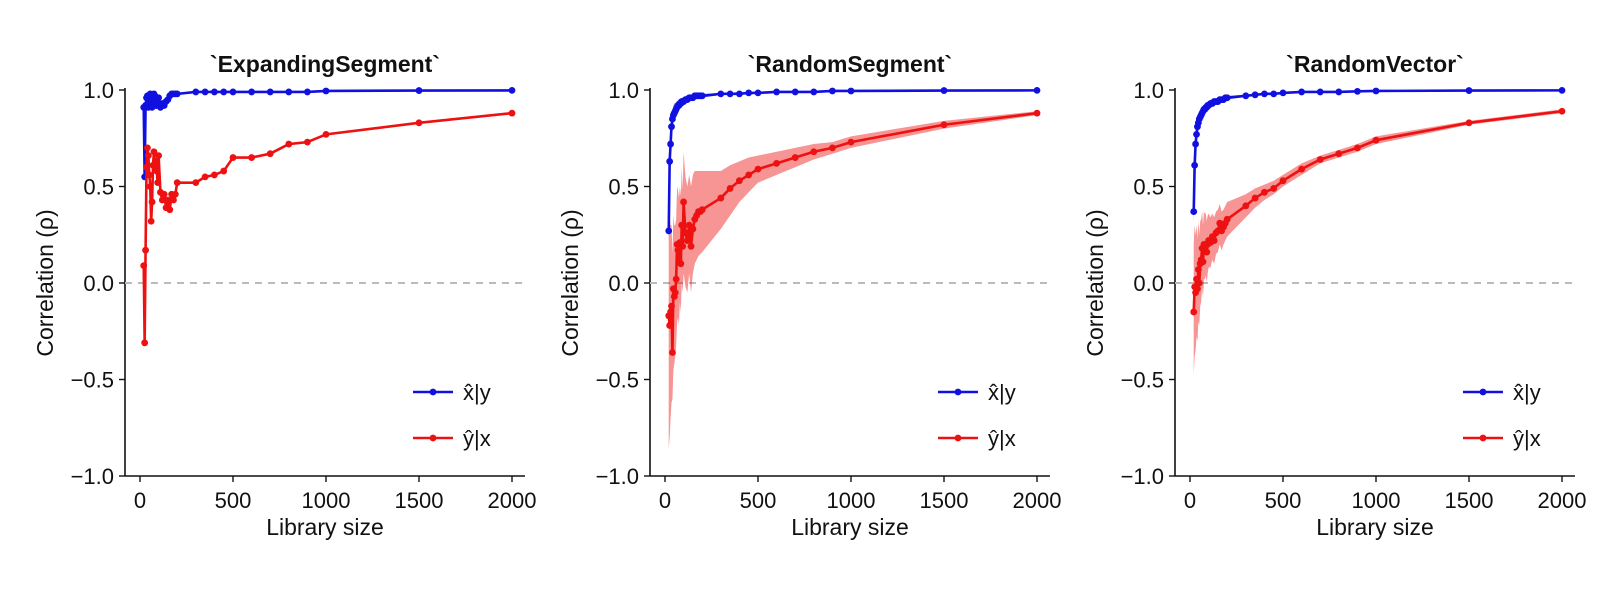 Image resolution: width=1600 pixels, height=605 pixels. What do you see at coordinates (1142, 476) in the screenshot?
I see `y-tick-label: −1.0` at bounding box center [1142, 476].